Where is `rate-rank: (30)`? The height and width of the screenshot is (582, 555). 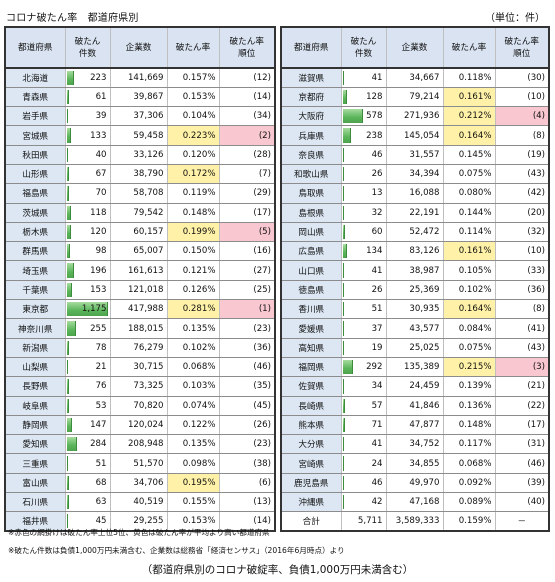 rate-rank: (30) is located at coordinates (522, 77).